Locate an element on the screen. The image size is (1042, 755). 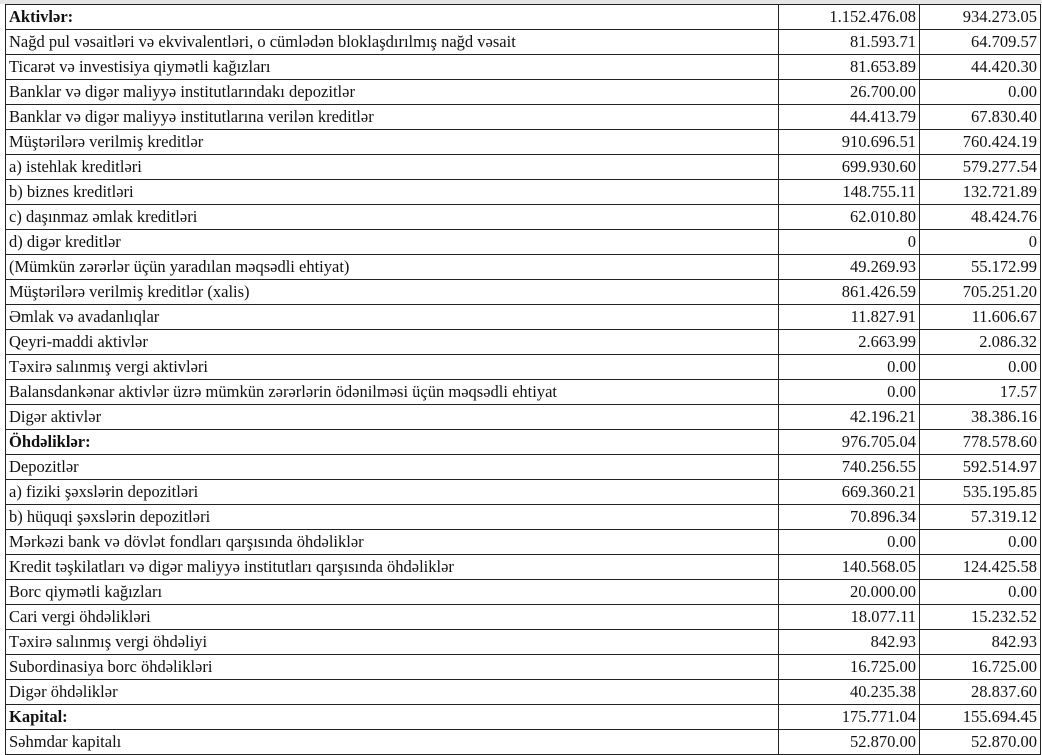
value-current: 62.010.80 is located at coordinates (849, 217).